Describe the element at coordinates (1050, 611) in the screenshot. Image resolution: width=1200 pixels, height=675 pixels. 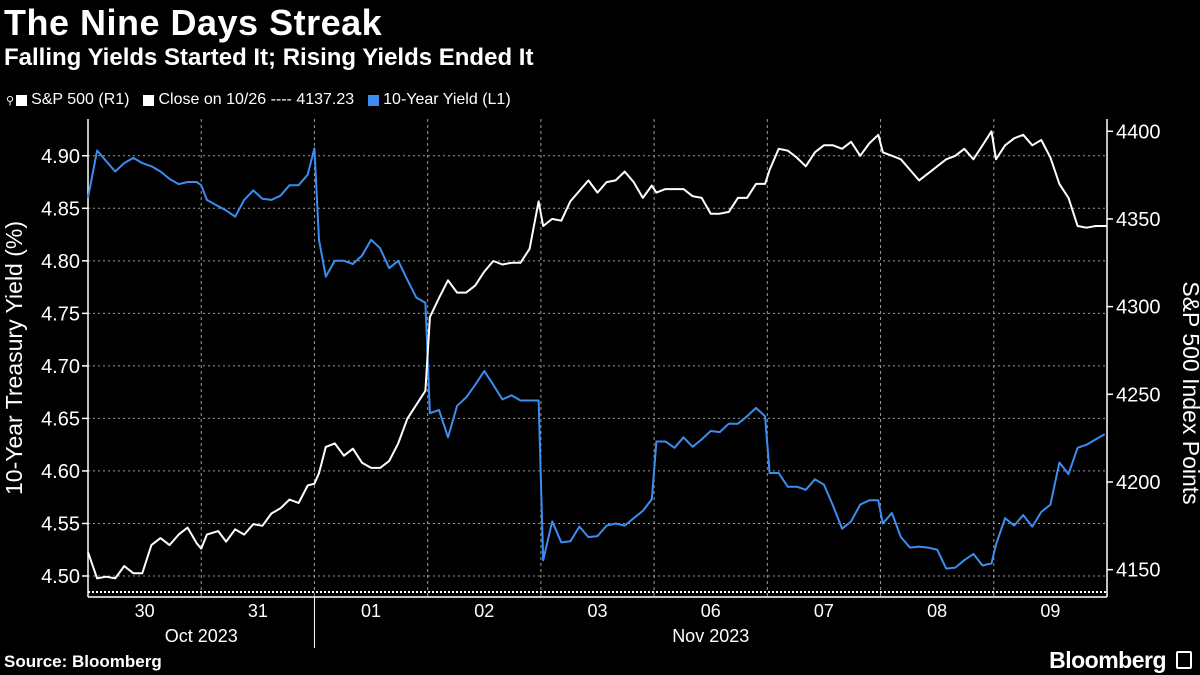
I see `x-axis-day-label: 09` at that location.